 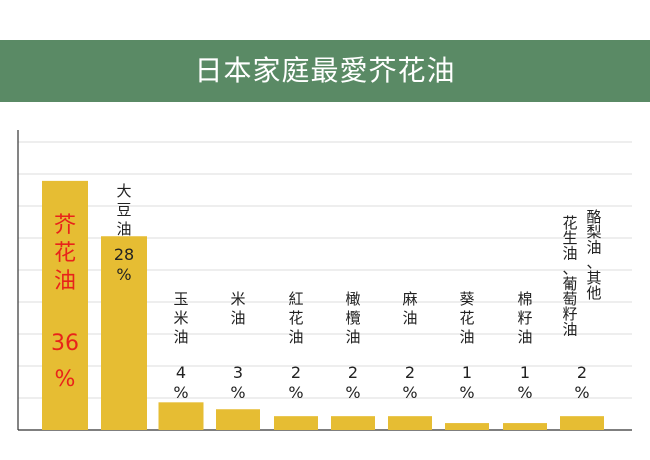 I want to click on category-label: 酪, so click(x=593, y=217).